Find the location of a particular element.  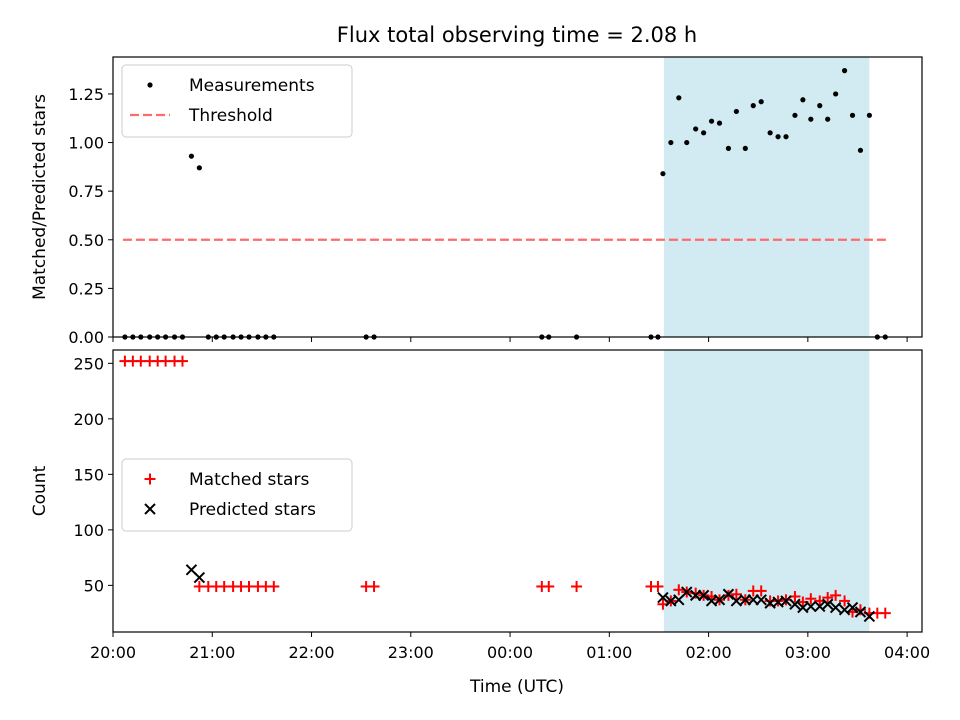

legend-label: Predicted stars is located at coordinates (252, 510).